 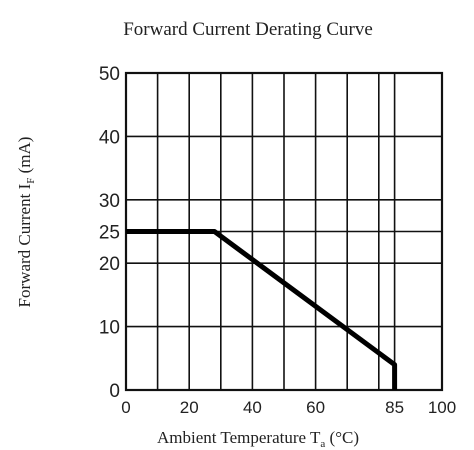 I want to click on x-axis-label: Ambient Temperature Ta (°C), so click(x=258, y=439).